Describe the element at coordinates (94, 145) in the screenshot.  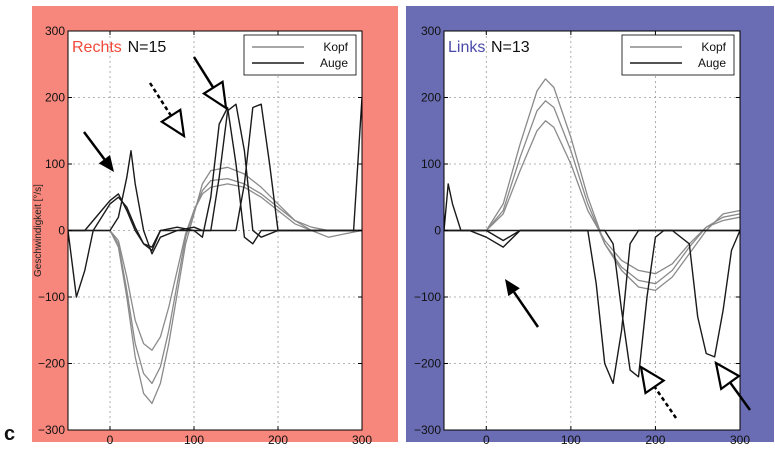
I see `arrow-filled-right-shaft` at that location.